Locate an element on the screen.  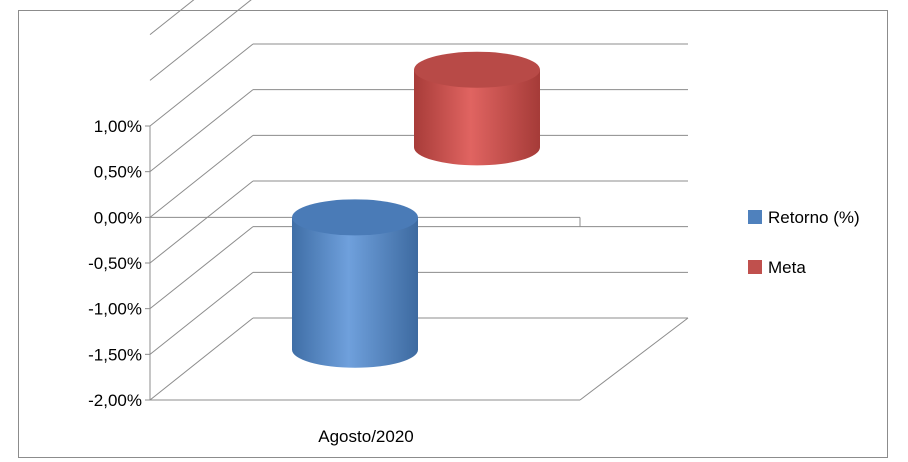
legend-item: Meta is located at coordinates (777, 267).